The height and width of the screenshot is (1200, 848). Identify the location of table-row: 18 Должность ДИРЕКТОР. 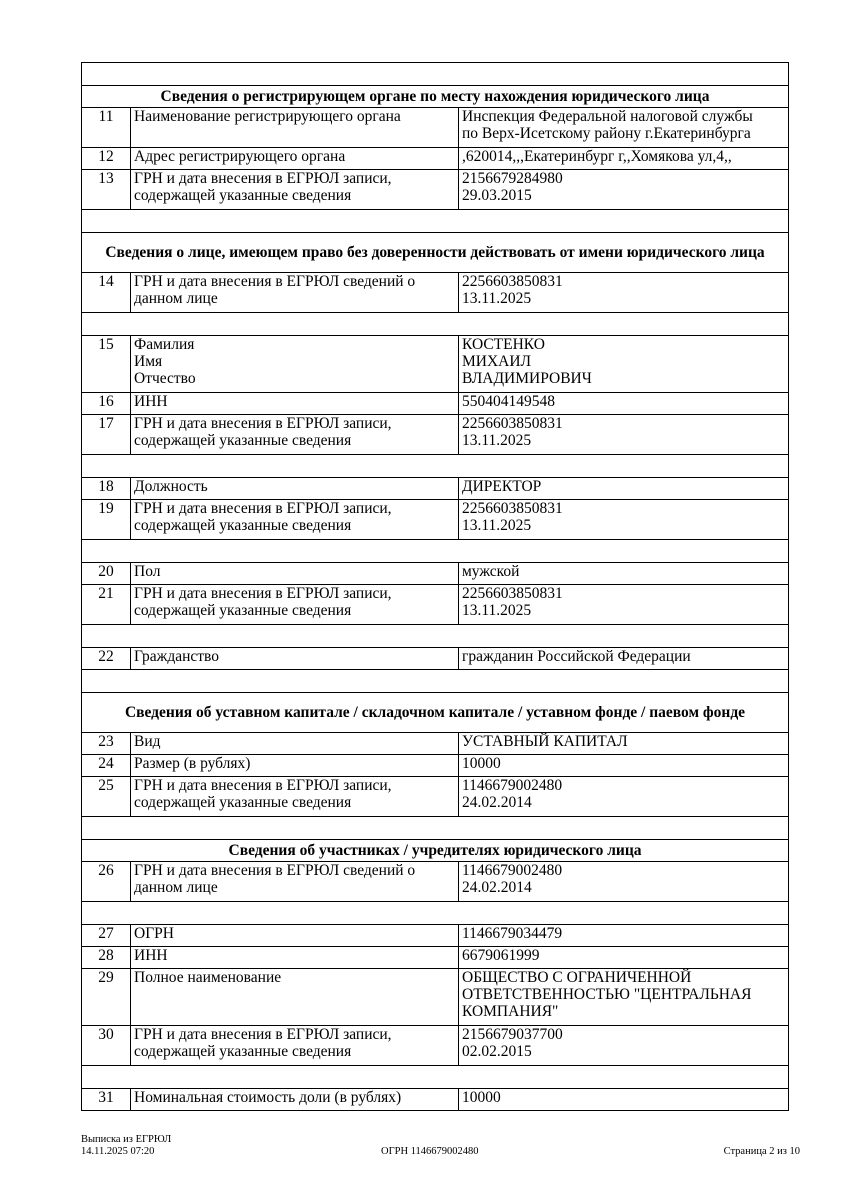
(435, 488).